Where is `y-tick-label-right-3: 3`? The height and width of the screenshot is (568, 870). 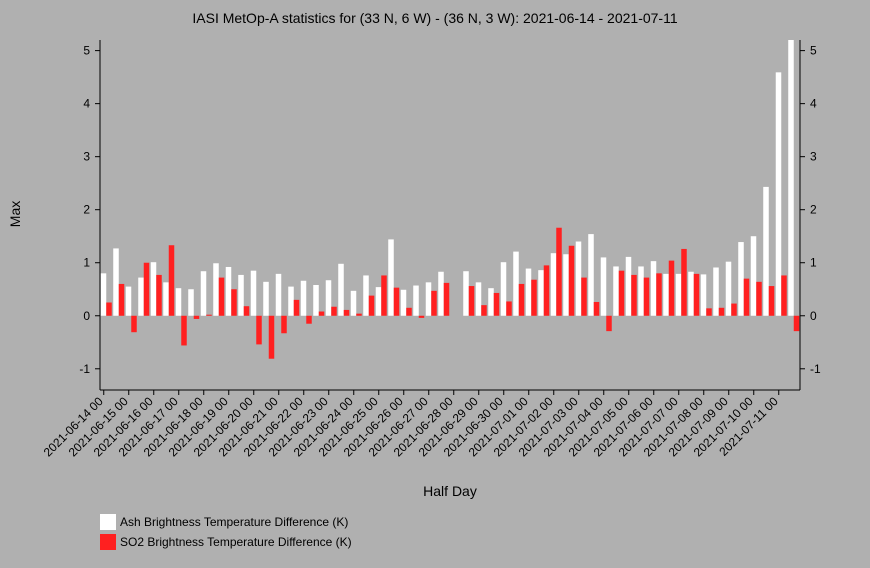 y-tick-label-right-3: 3 is located at coordinates (813, 157).